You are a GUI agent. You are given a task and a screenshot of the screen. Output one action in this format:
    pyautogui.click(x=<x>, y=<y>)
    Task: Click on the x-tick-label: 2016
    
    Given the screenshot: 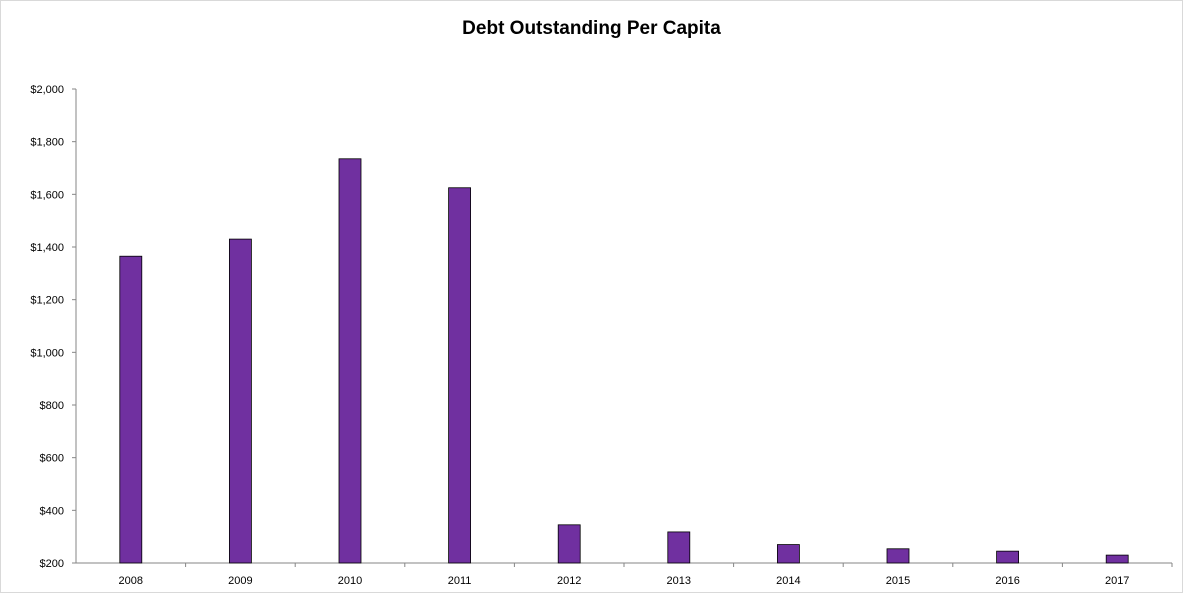 What is the action you would take?
    pyautogui.click(x=1007, y=581)
    